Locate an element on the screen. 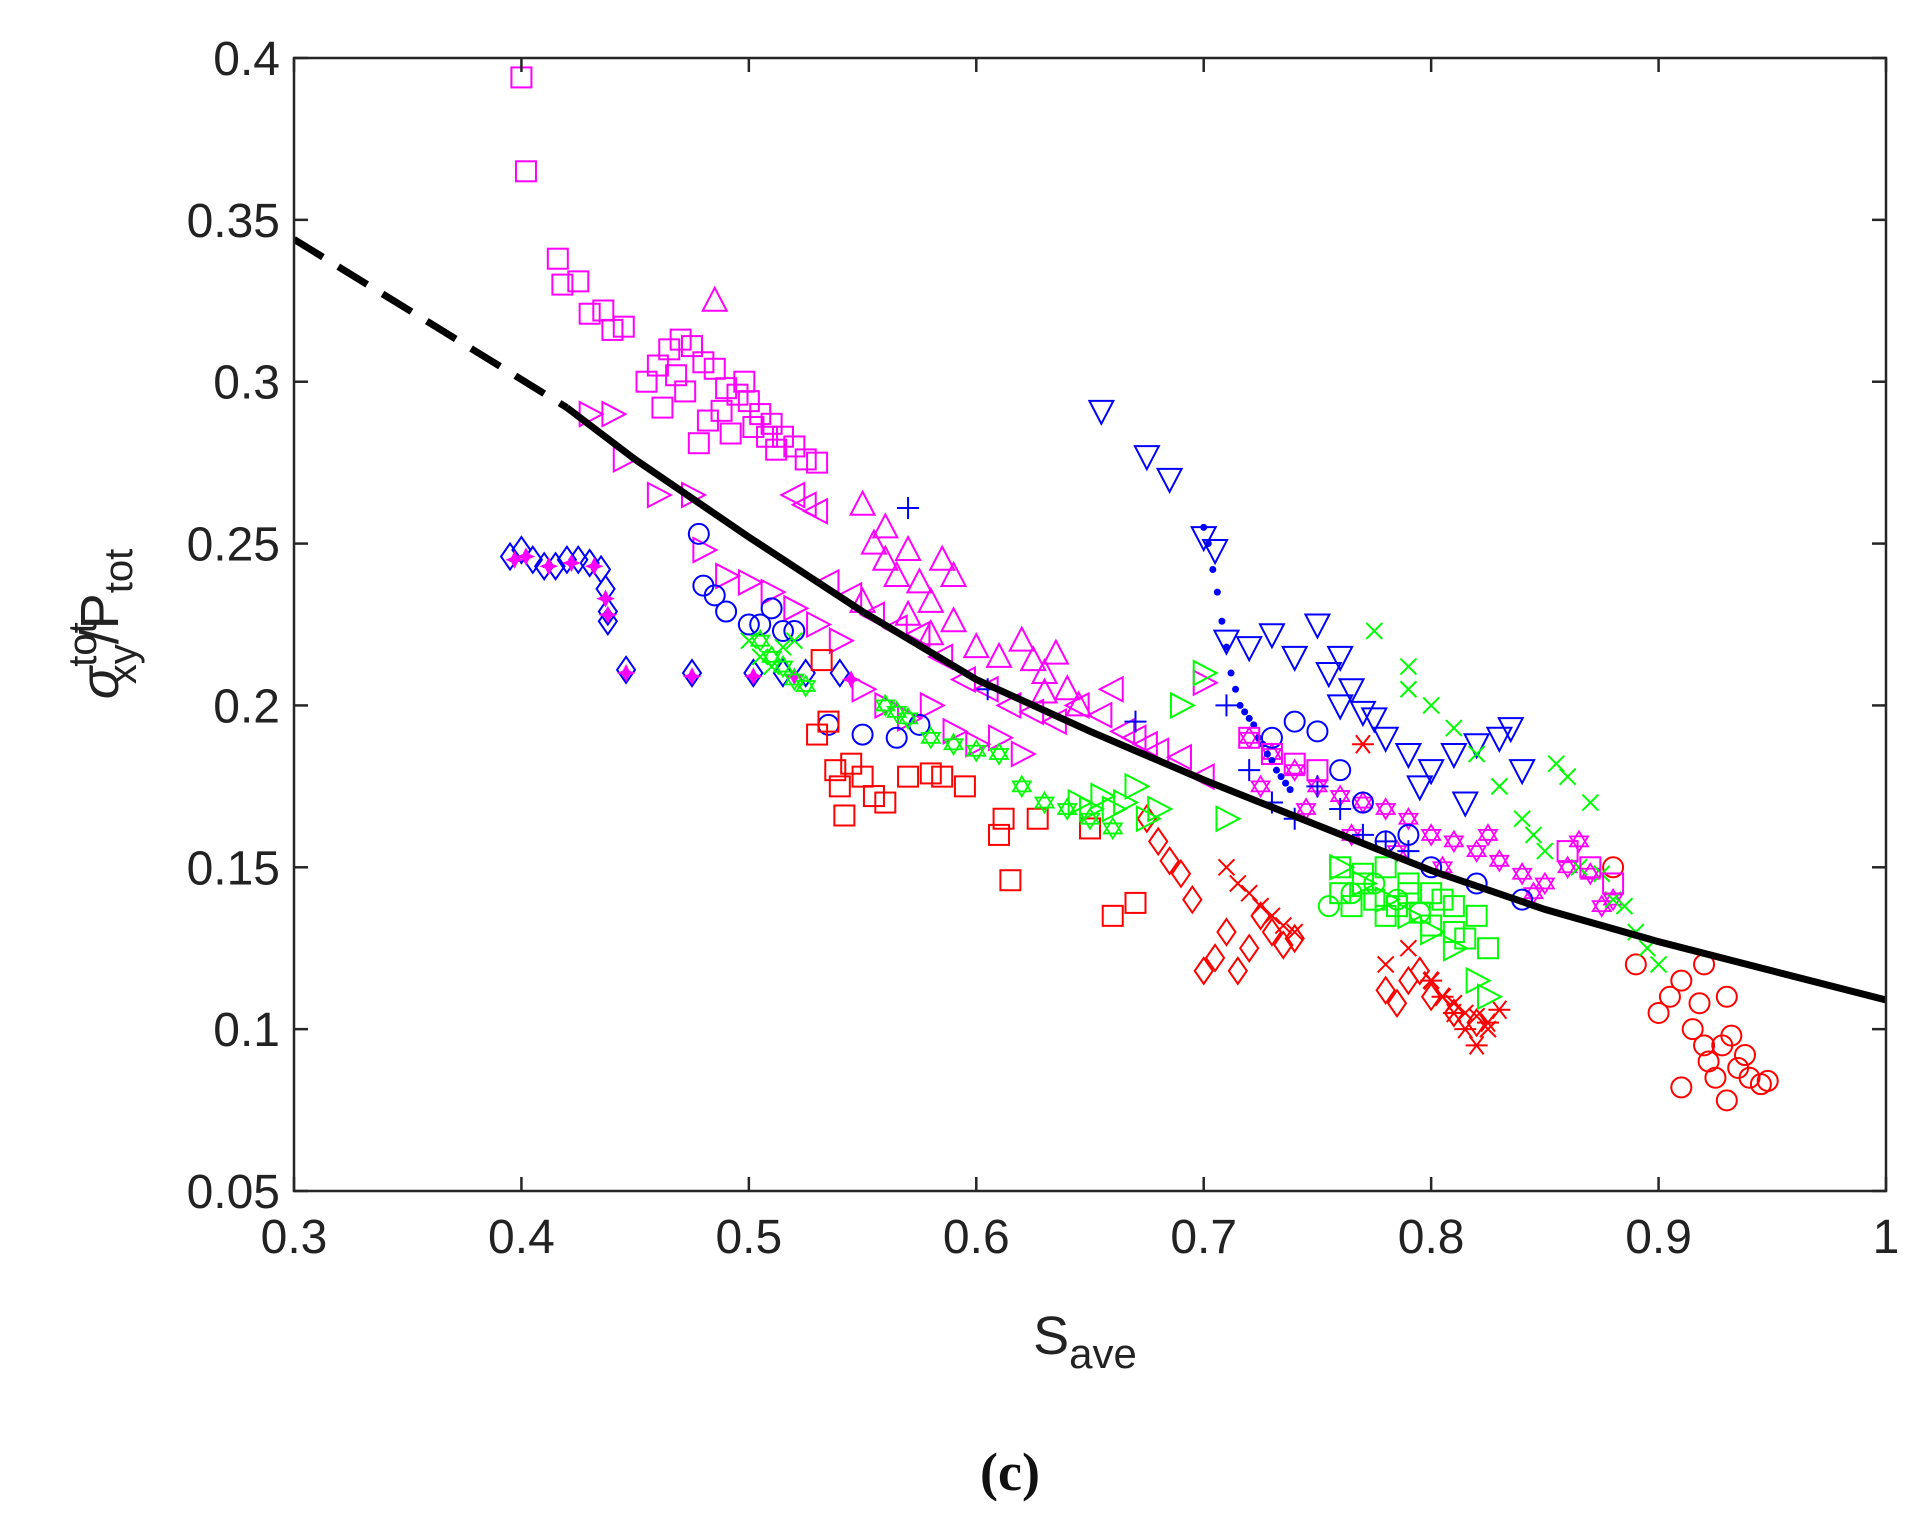 This screenshot has width=1921, height=1518. fit-curve-dashed is located at coordinates (431, 323).